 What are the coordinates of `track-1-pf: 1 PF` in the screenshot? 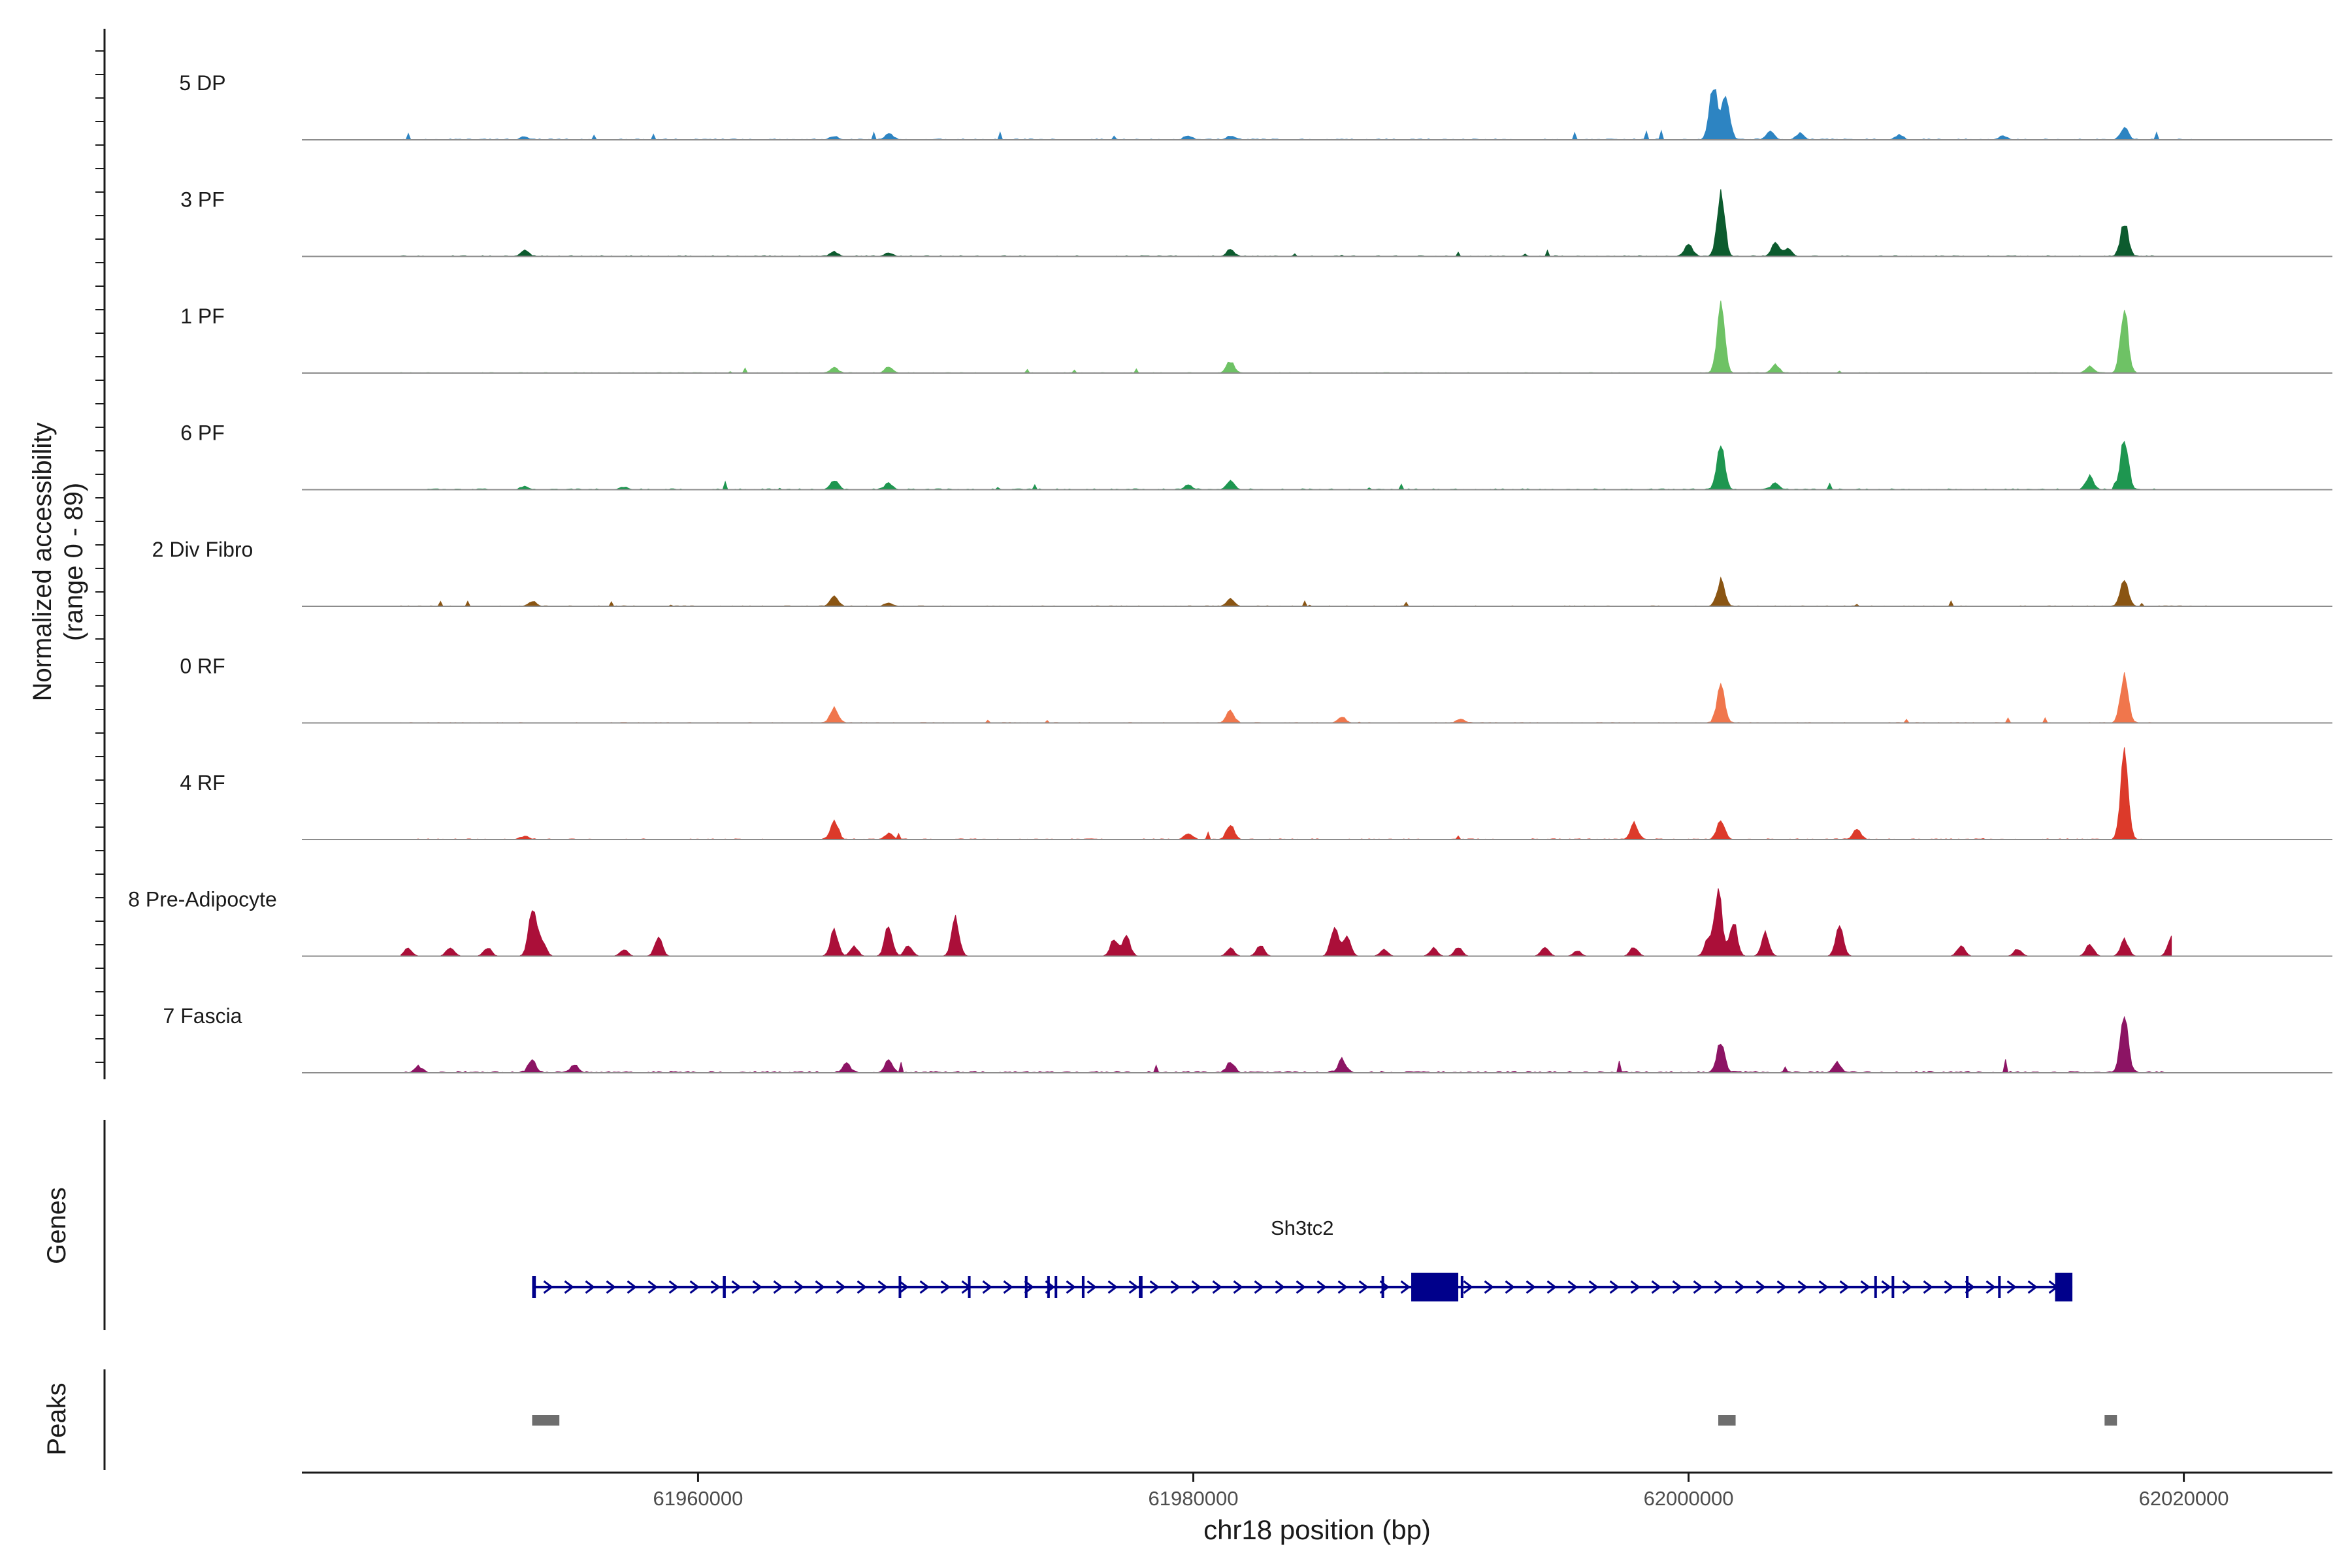 It's located at (1256, 337).